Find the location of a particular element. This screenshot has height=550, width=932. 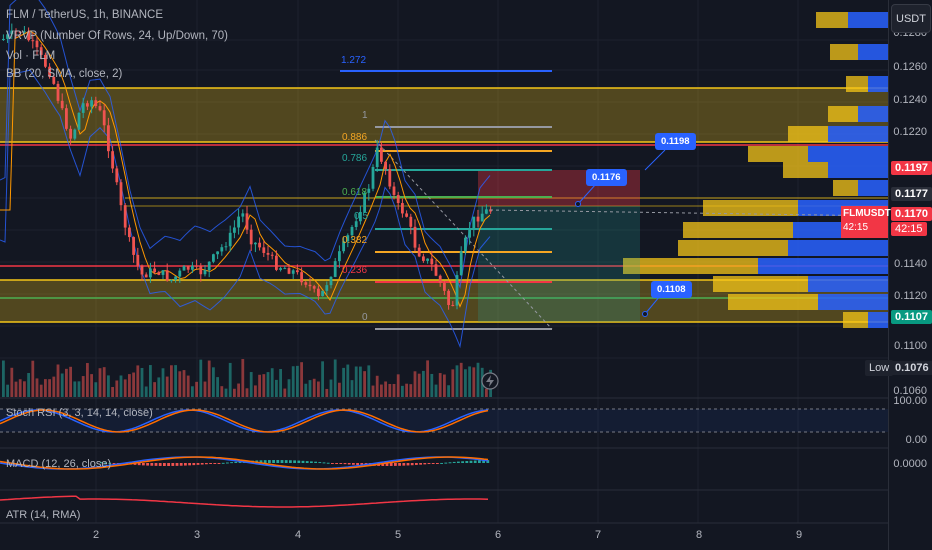

fib-label-0: 0 is located at coordinates (365, 317).